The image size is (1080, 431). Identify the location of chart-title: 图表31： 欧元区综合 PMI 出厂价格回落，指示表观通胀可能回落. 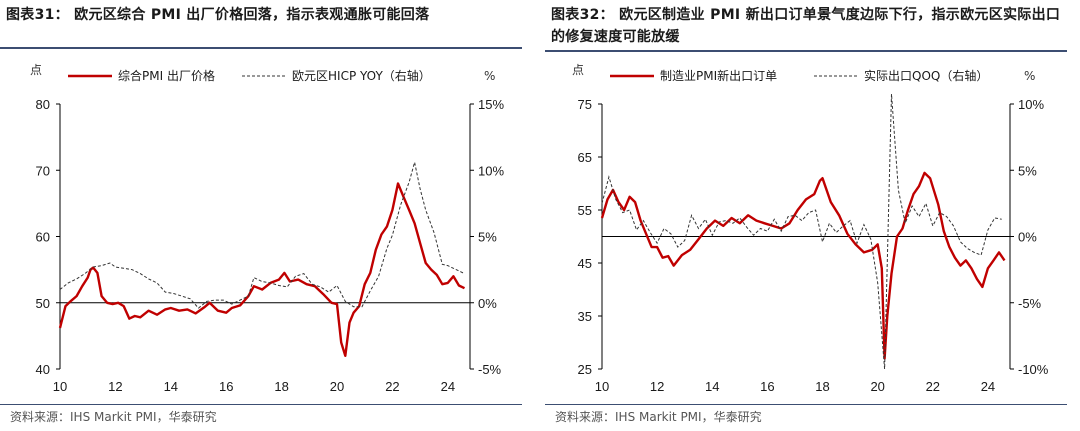
(218, 15).